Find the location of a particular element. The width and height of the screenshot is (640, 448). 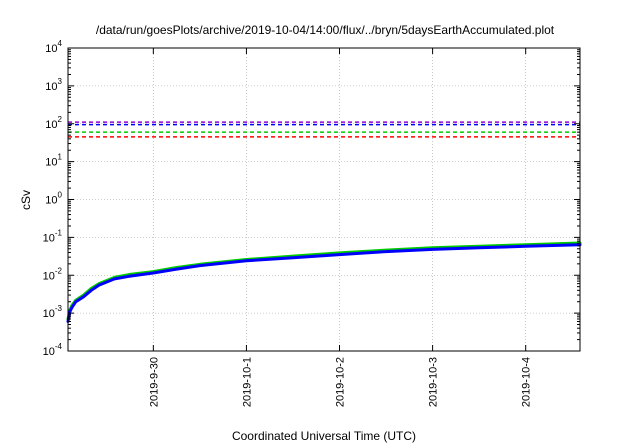

x-tick-label: 2019-9-30 is located at coordinates (154, 382).